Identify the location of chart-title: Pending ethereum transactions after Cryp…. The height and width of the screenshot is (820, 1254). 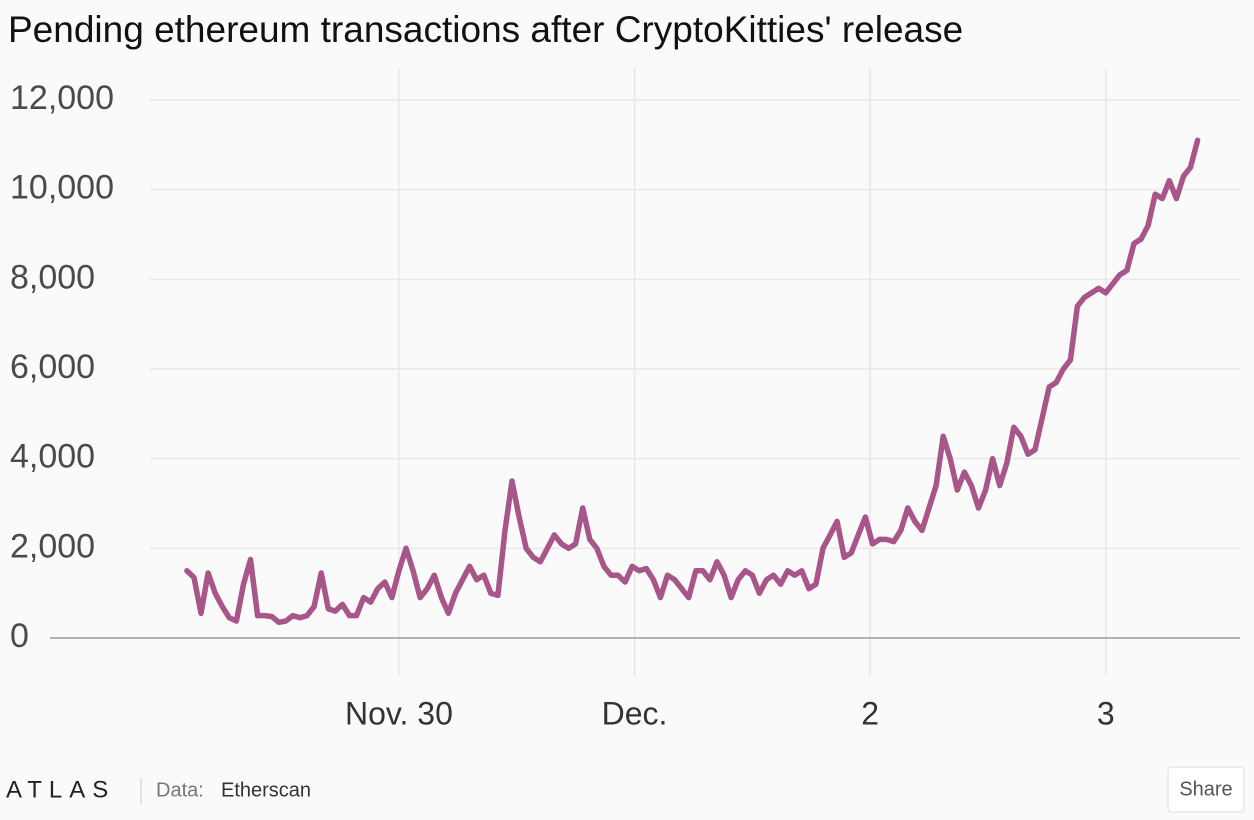
(485, 29).